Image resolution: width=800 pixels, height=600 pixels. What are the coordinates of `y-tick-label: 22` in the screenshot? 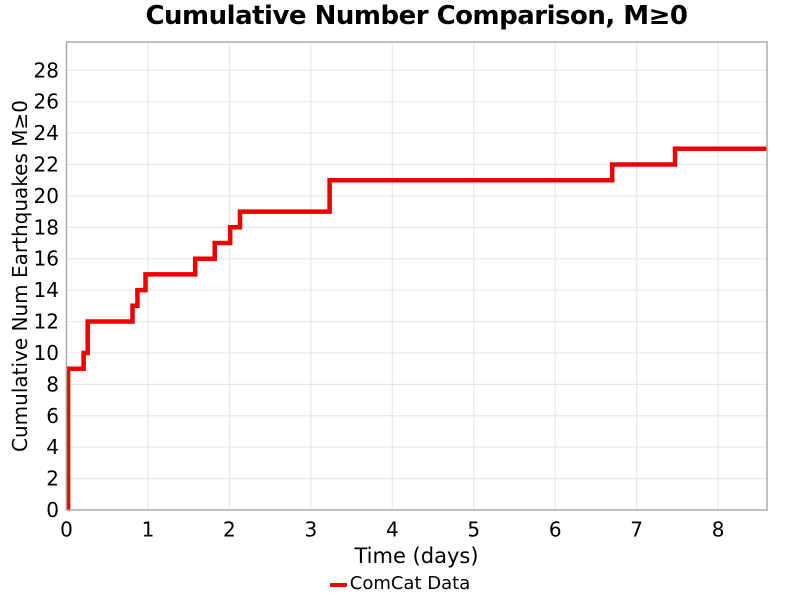 It's located at (46, 164).